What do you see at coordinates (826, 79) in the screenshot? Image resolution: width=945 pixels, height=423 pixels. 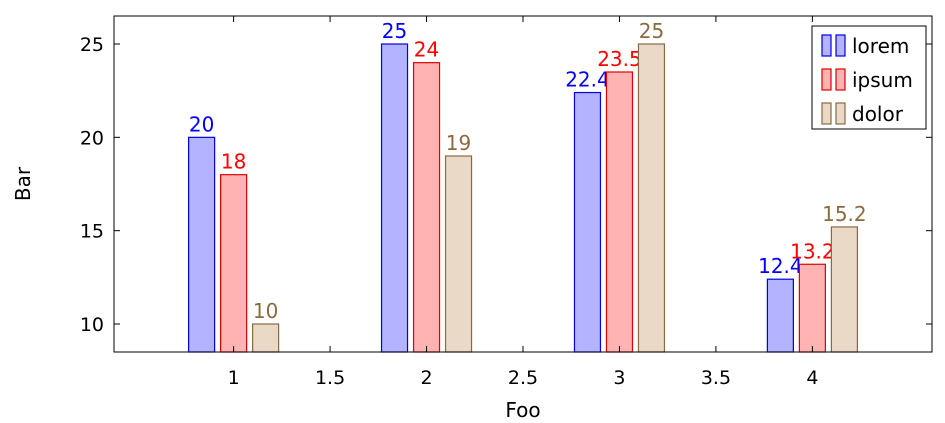 I see `legend-swatch-ipsum` at bounding box center [826, 79].